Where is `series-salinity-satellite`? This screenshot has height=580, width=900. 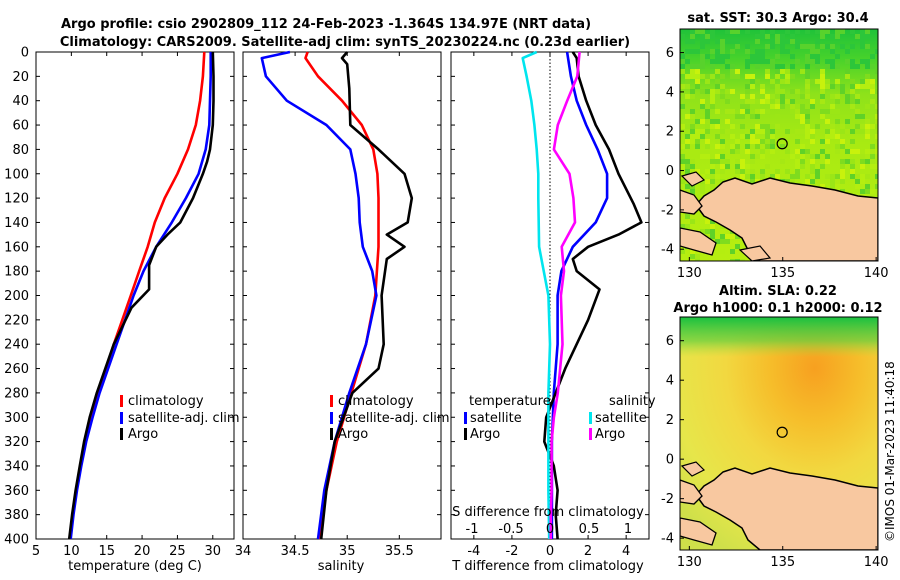 series-salinity-satellite is located at coordinates (536, 295).